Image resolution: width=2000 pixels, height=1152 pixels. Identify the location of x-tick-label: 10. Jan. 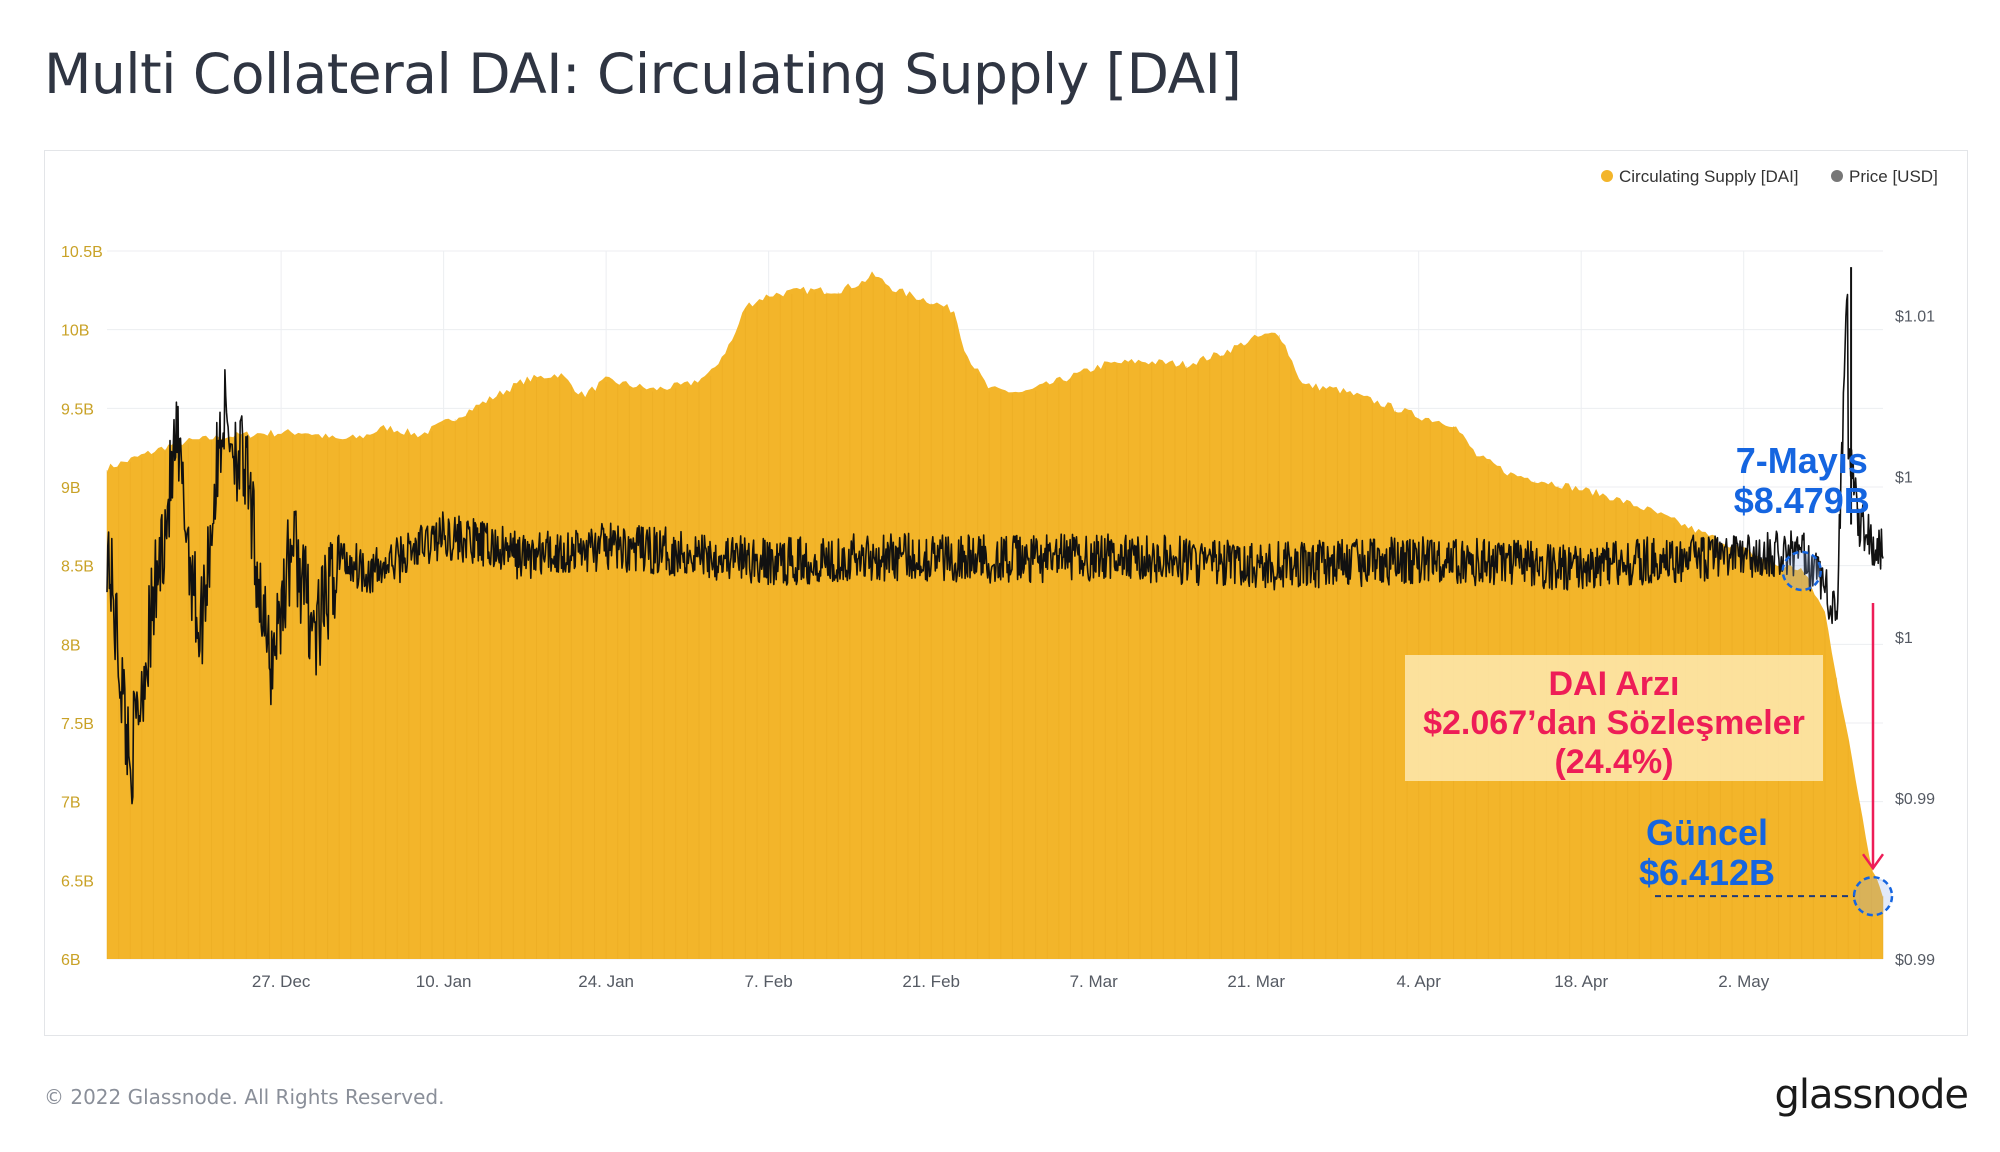
(444, 981).